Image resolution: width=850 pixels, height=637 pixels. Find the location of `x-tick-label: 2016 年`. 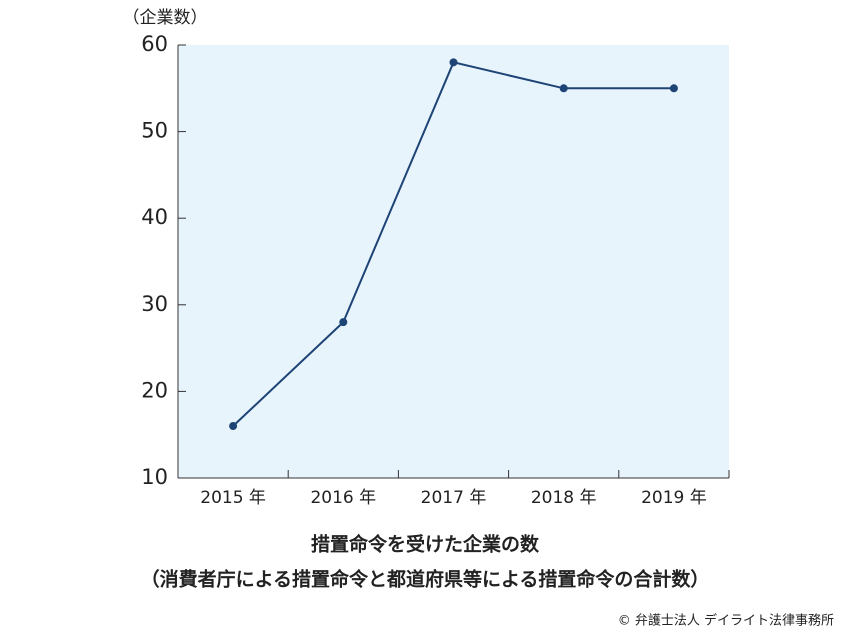

x-tick-label: 2016 年 is located at coordinates (343, 498).